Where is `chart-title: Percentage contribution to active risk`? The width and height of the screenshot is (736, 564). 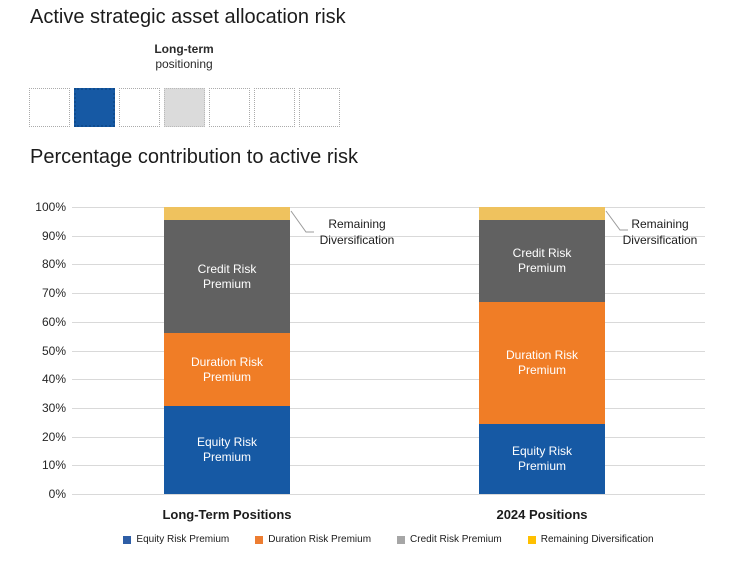 chart-title: Percentage contribution to active risk is located at coordinates (194, 157).